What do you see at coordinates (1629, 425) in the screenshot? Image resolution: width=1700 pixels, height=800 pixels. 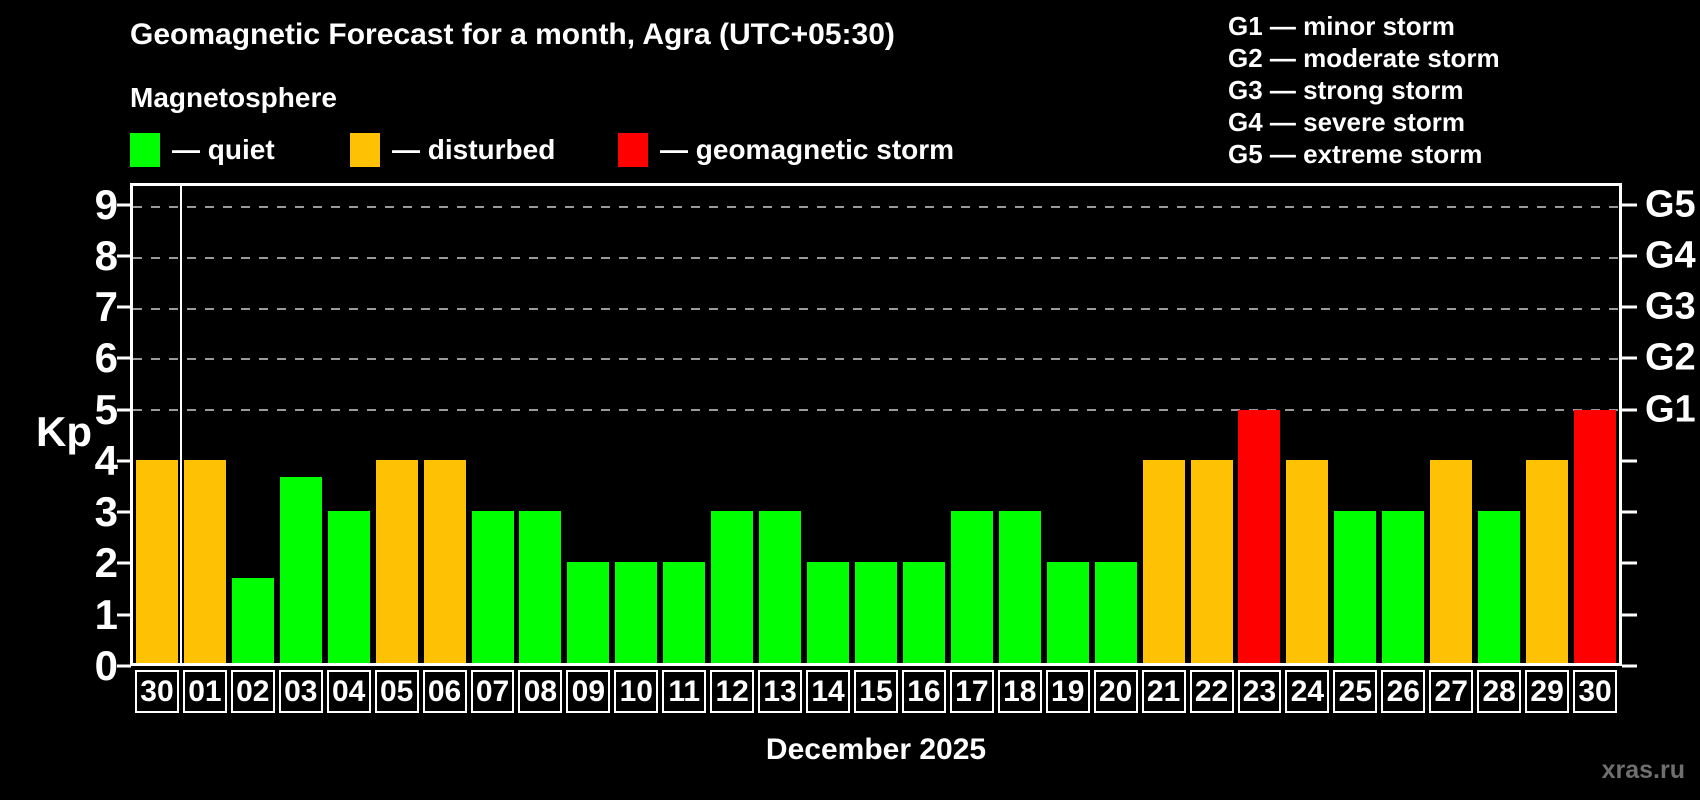 I see `right-axis-ticks` at bounding box center [1629, 425].